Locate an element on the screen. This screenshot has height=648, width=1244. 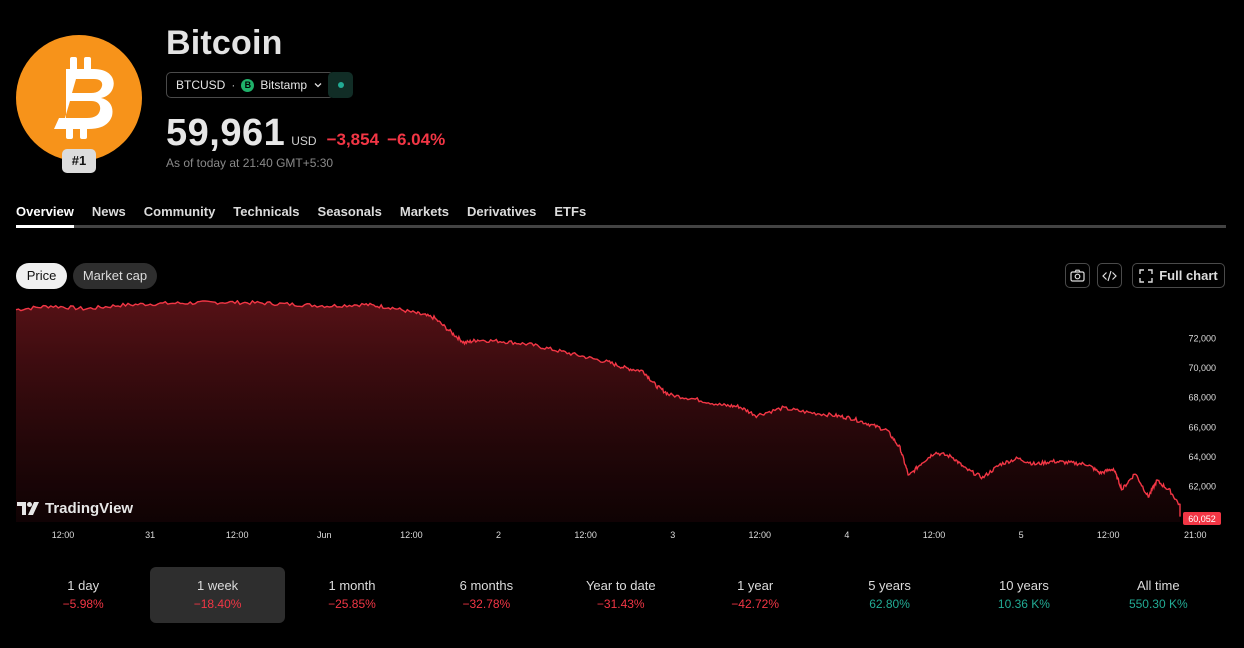
embed-button is located at coordinates (1109, 275).